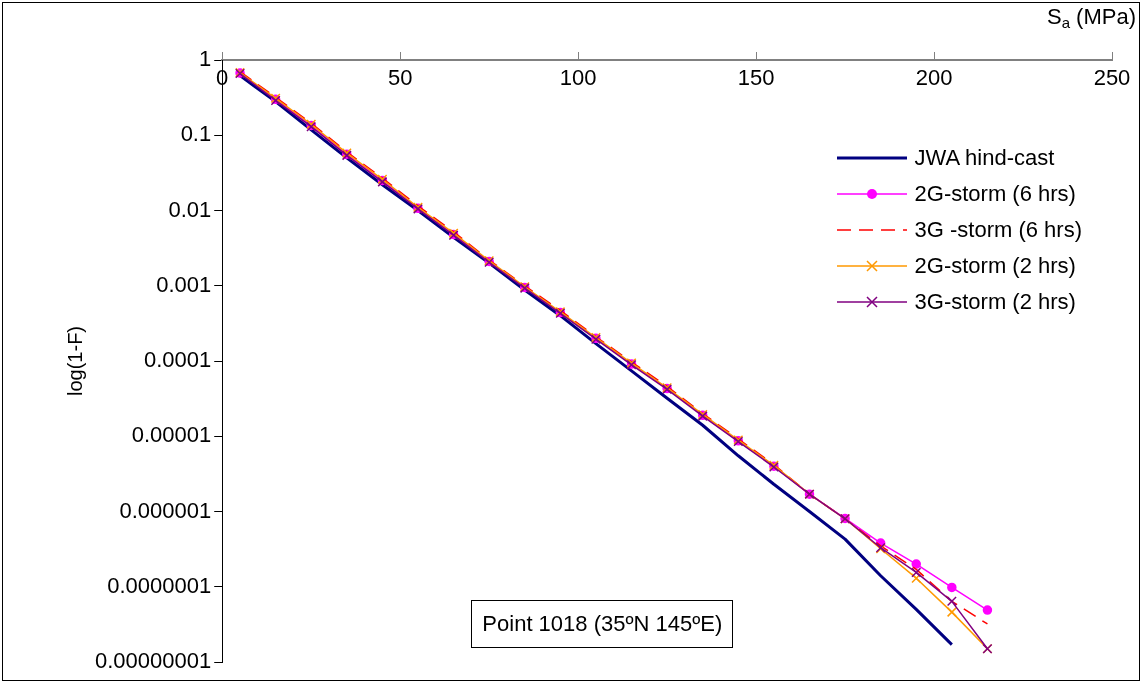 The image size is (1142, 683). Describe the element at coordinates (165, 510) in the screenshot. I see `y-tick-label: 0.000001` at that location.